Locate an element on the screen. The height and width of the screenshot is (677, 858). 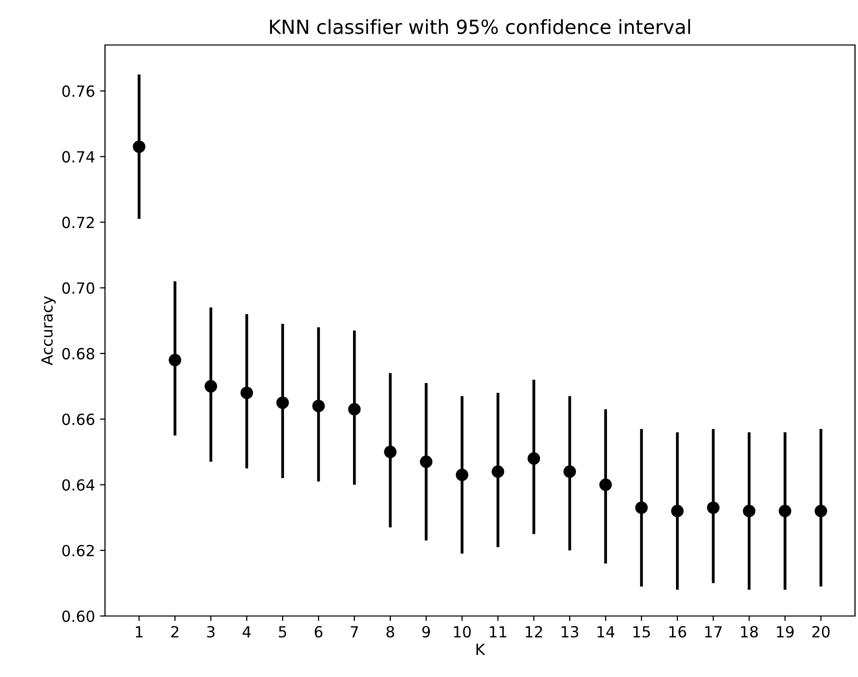
x-tick-label: 19 is located at coordinates (785, 632).